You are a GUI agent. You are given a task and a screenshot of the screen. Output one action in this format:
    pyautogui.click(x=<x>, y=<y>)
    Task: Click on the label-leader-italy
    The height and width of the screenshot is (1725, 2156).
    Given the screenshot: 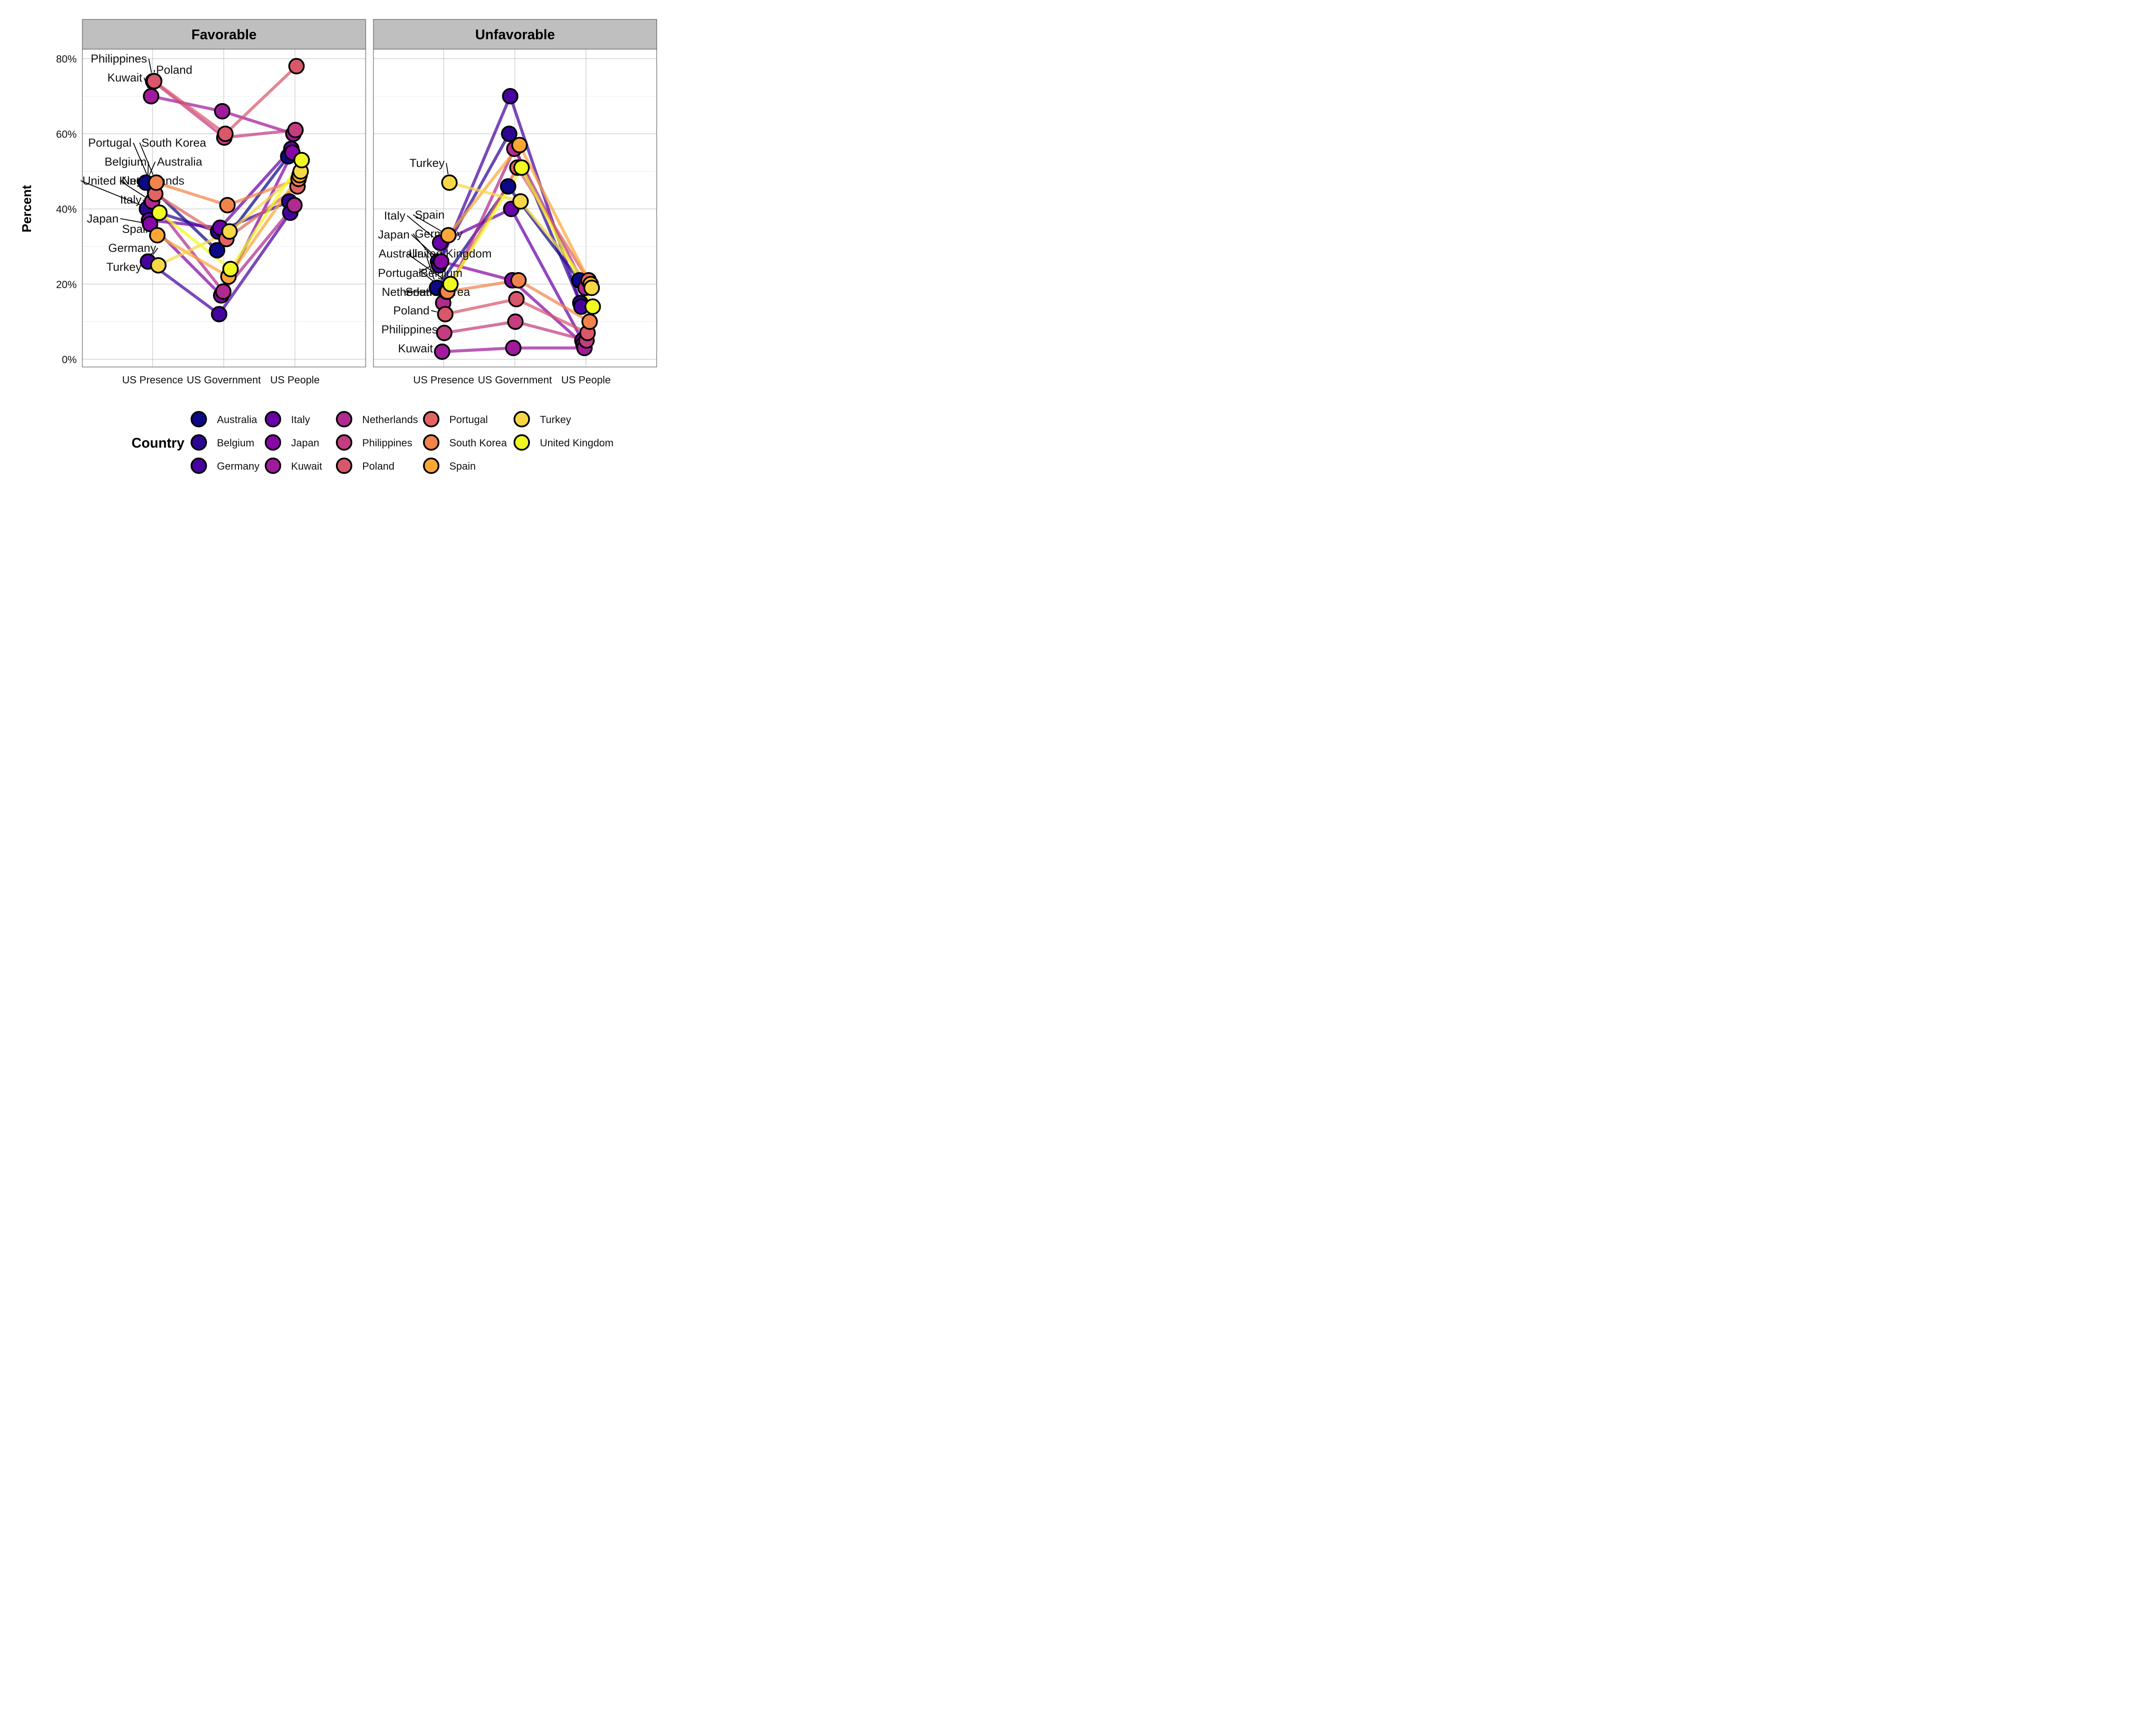 What is the action you would take?
    pyautogui.click(x=420, y=227)
    